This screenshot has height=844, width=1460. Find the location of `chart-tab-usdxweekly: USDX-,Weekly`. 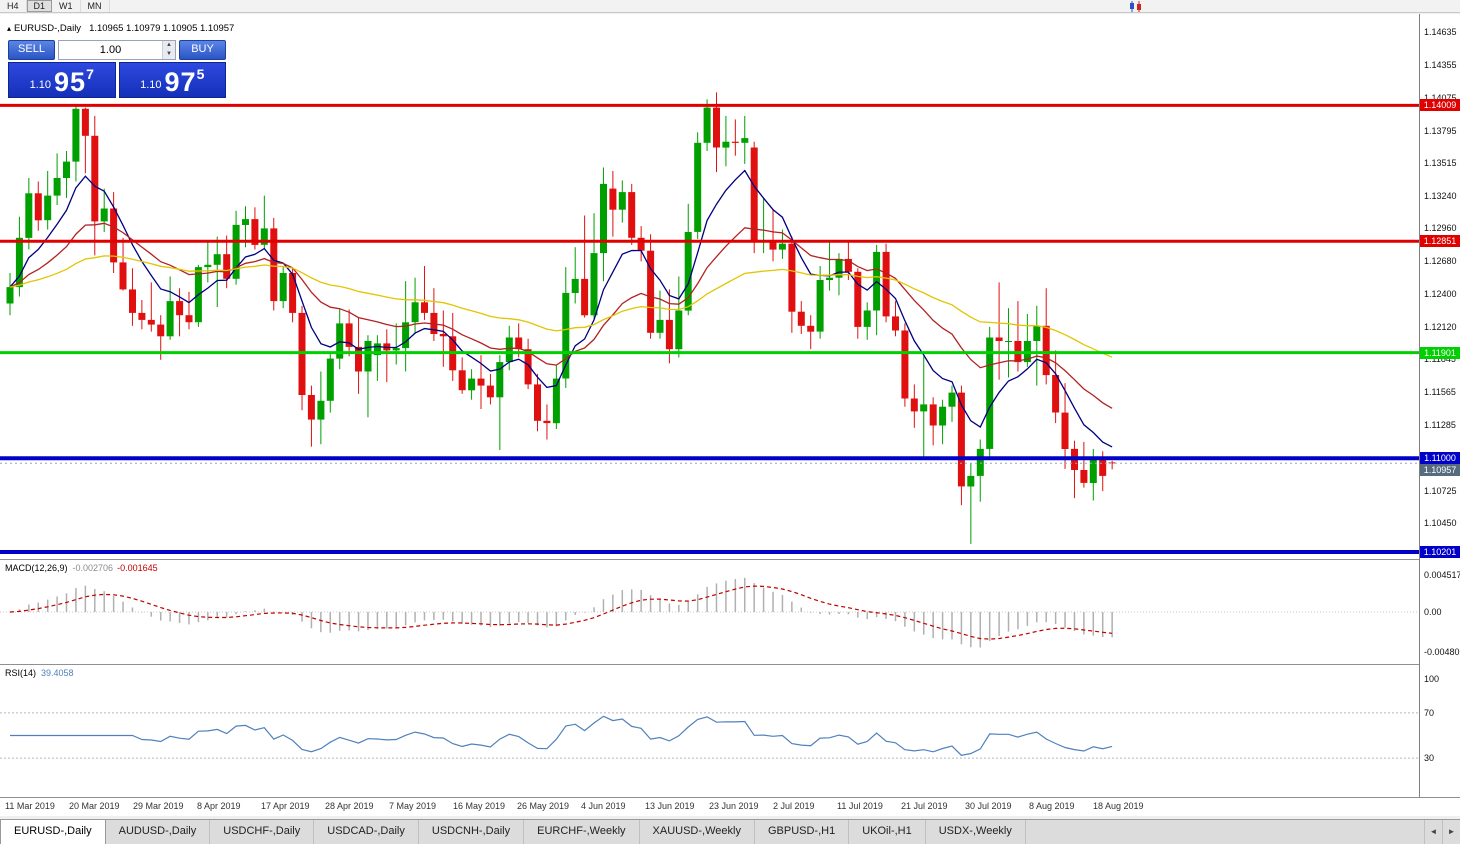

chart-tab-usdxweekly: USDX-,Weekly is located at coordinates (976, 832).